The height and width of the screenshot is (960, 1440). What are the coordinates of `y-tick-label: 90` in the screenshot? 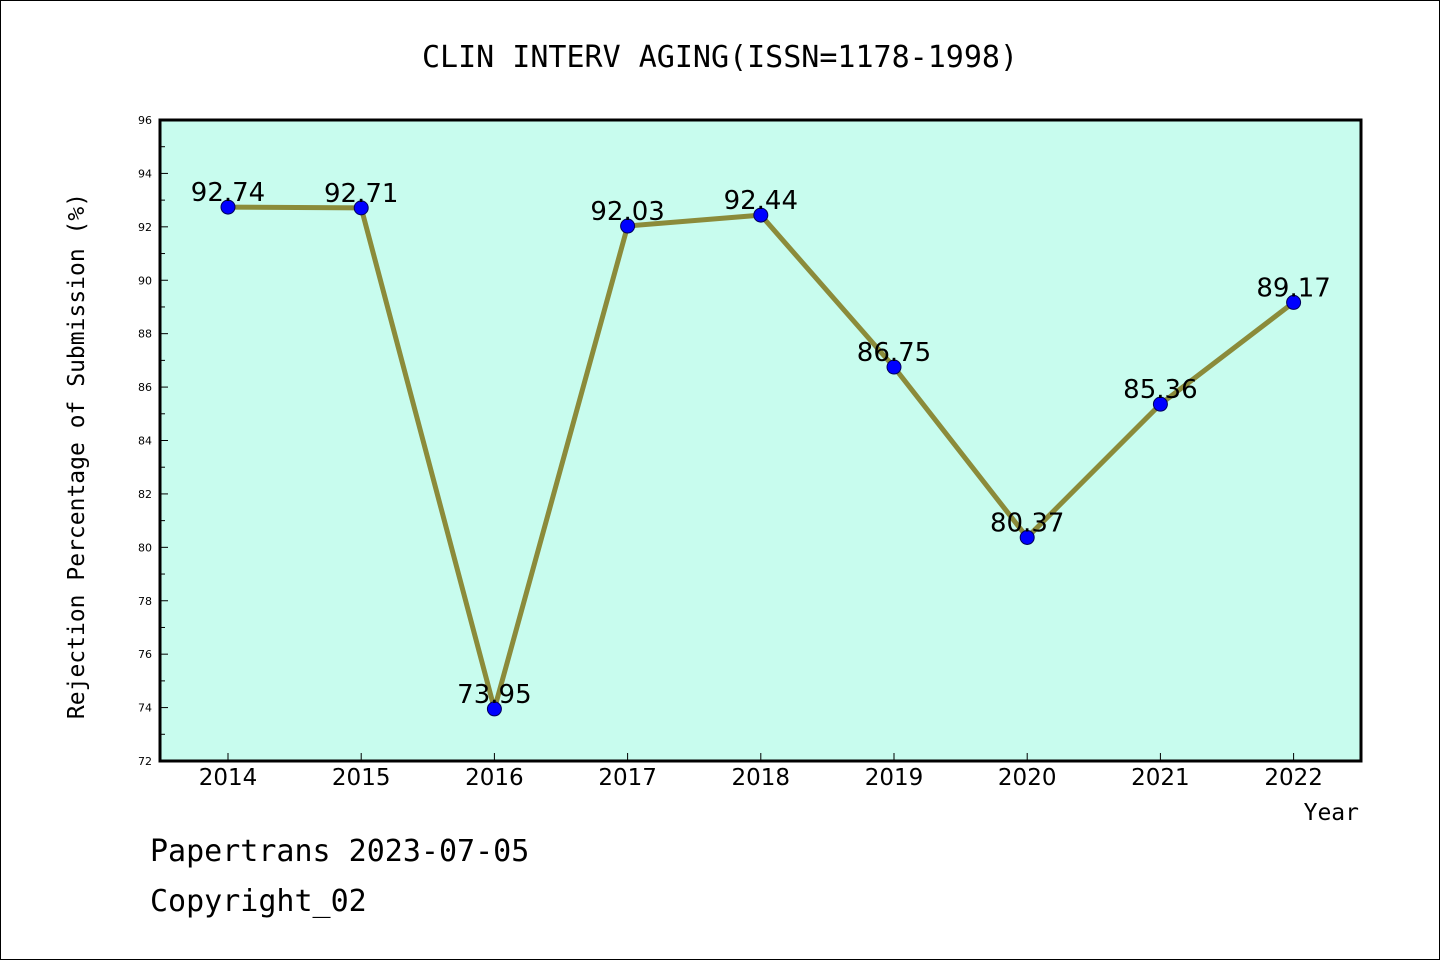 It's located at (145, 280).